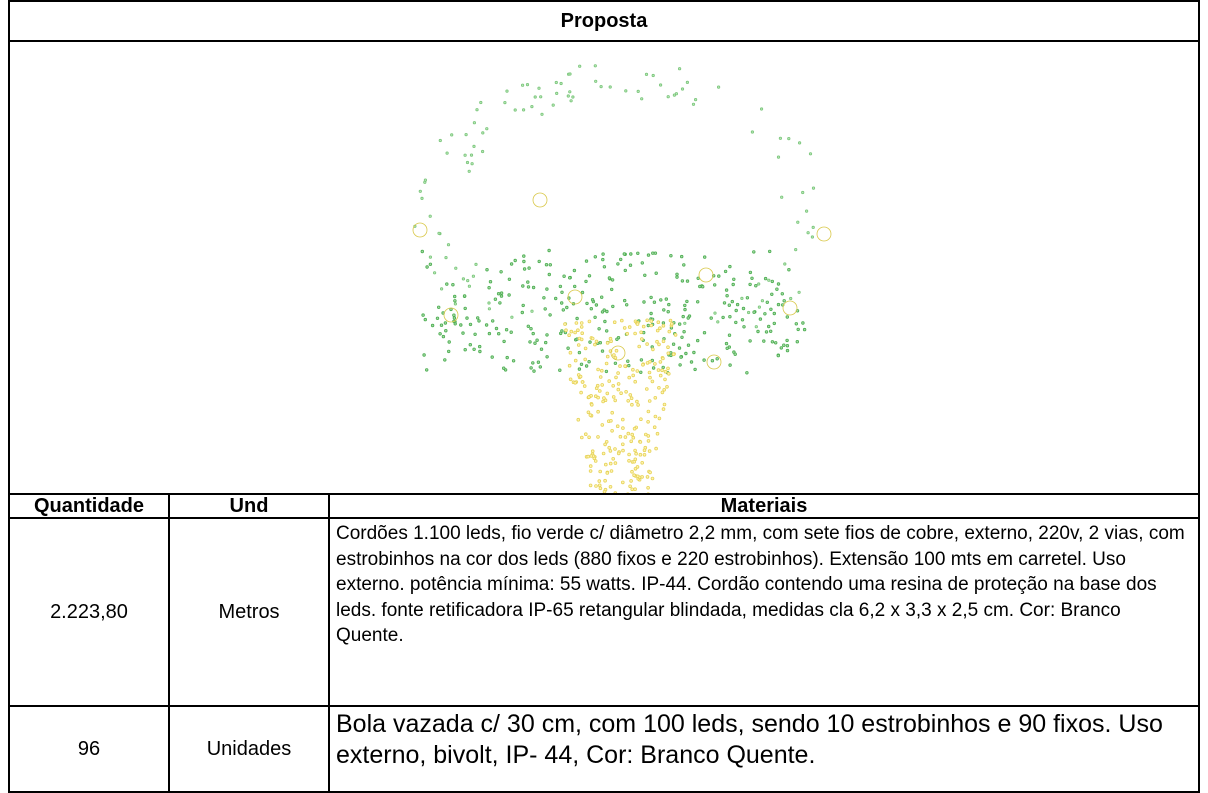  What do you see at coordinates (249, 612) in the screenshot?
I see `unit: Metros` at bounding box center [249, 612].